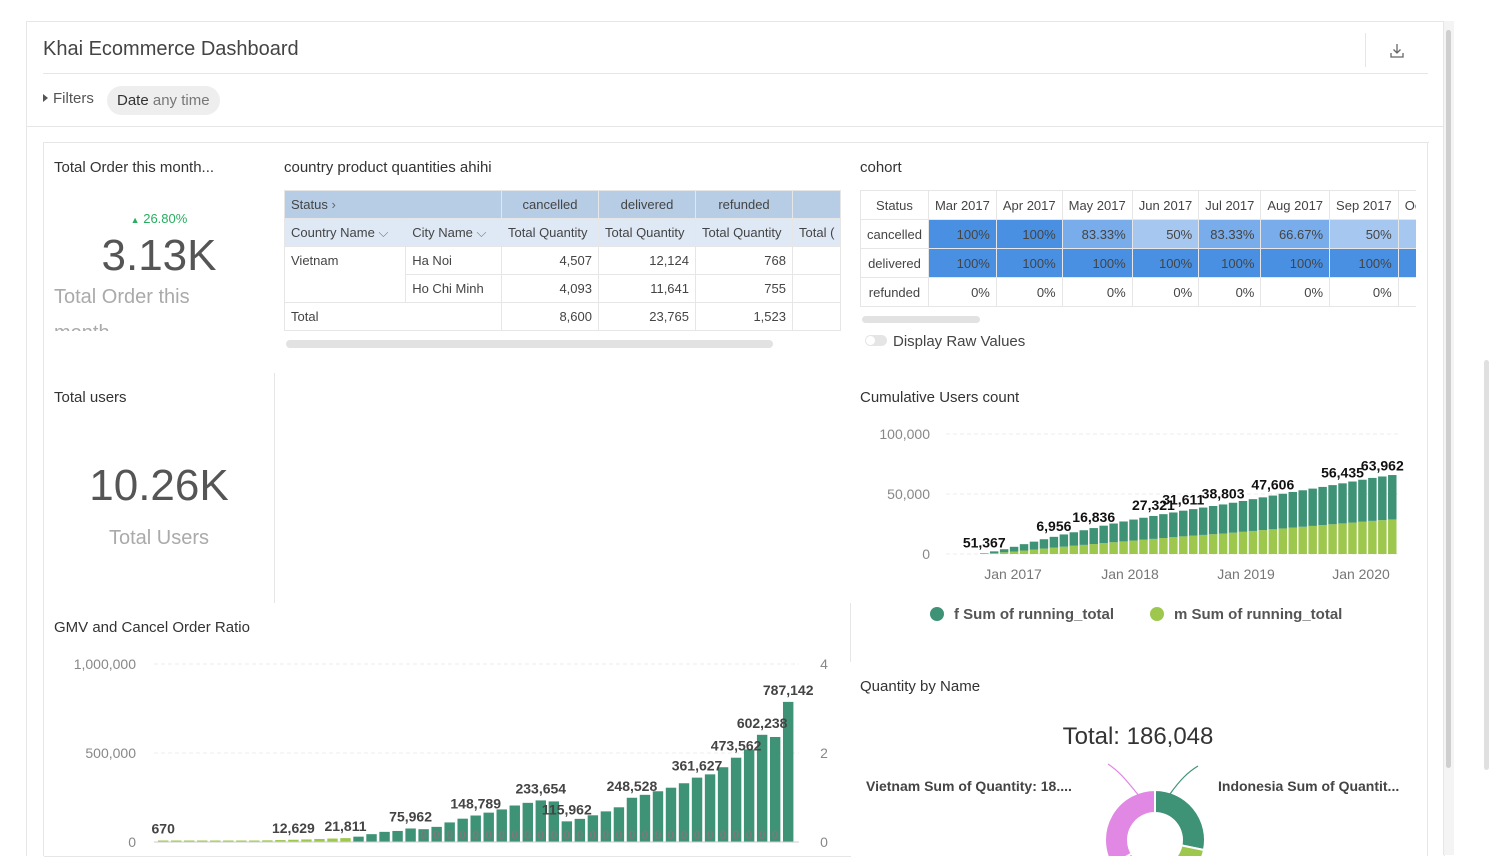  I want to click on x-tick-label: Jan 2018, so click(1130, 574).